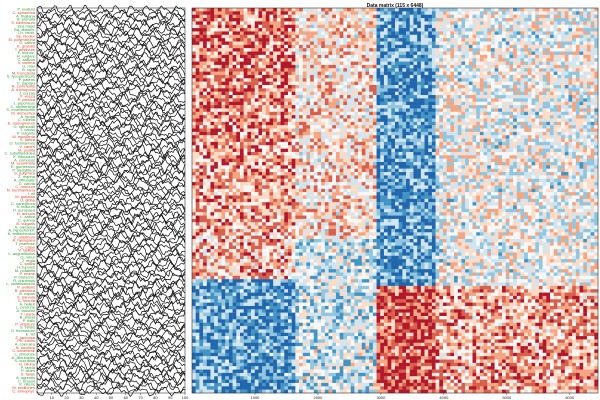 The width and height of the screenshot is (600, 400). I want to click on row-label: A. comosus, so click(24, 159).